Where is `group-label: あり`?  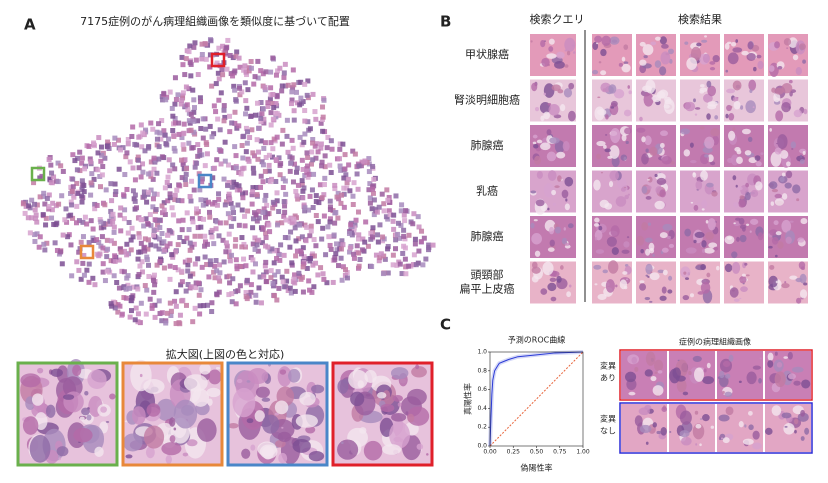 group-label: あり is located at coordinates (608, 378).